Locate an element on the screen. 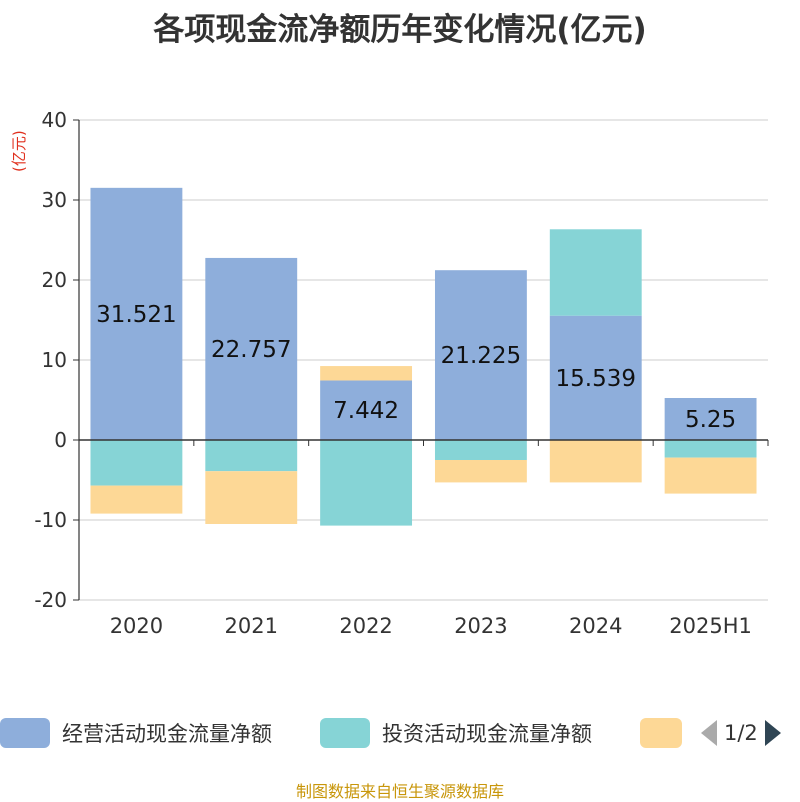 The width and height of the screenshot is (800, 802). x-tick-label: 2024 is located at coordinates (595, 626).